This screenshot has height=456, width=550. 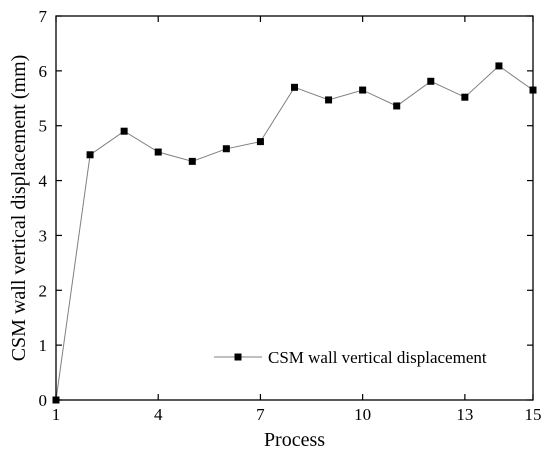 I want to click on y-axis-title: CSM wall vertical displacement (mm), so click(x=19, y=208).